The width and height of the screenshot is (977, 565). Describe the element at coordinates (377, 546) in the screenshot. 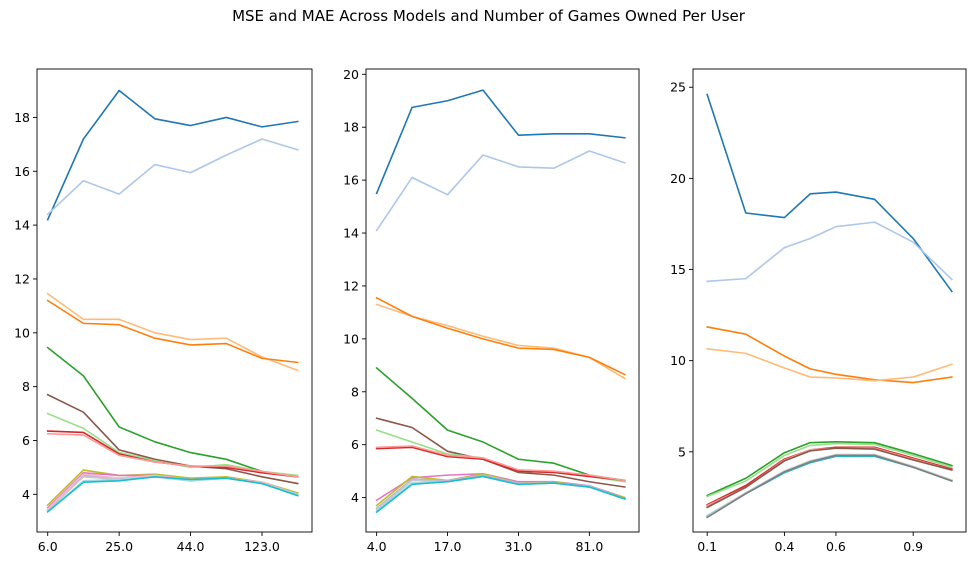

I see `x-tick-label: 4.0` at that location.